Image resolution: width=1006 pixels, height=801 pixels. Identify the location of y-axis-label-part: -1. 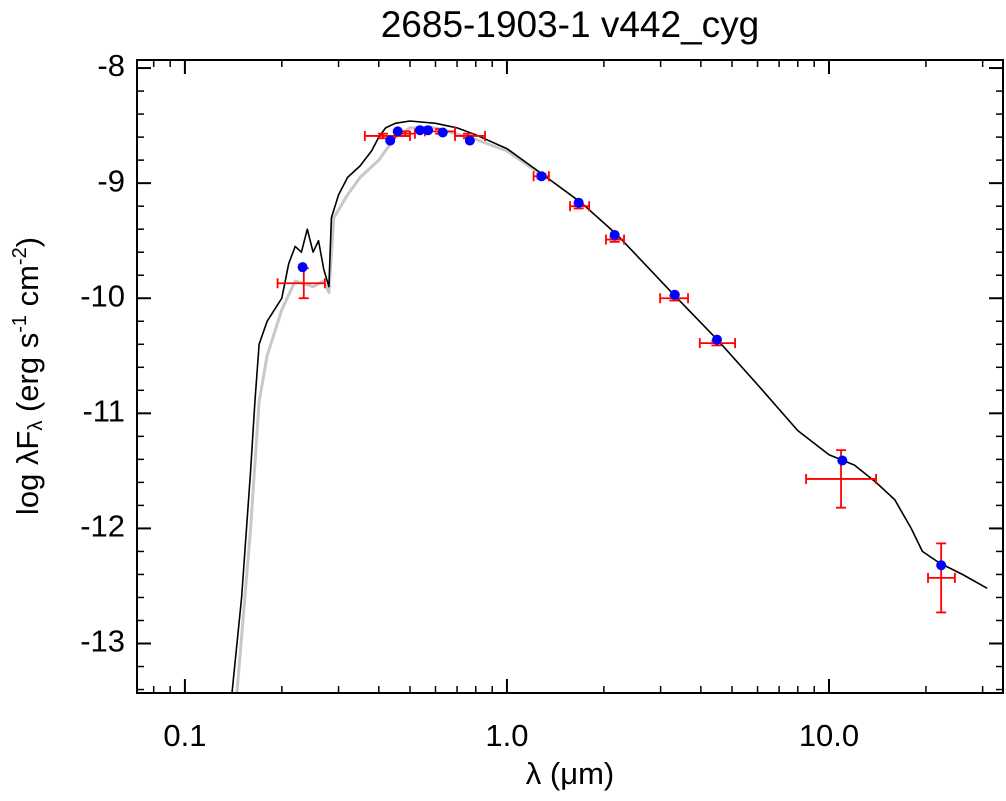
(20, 324).